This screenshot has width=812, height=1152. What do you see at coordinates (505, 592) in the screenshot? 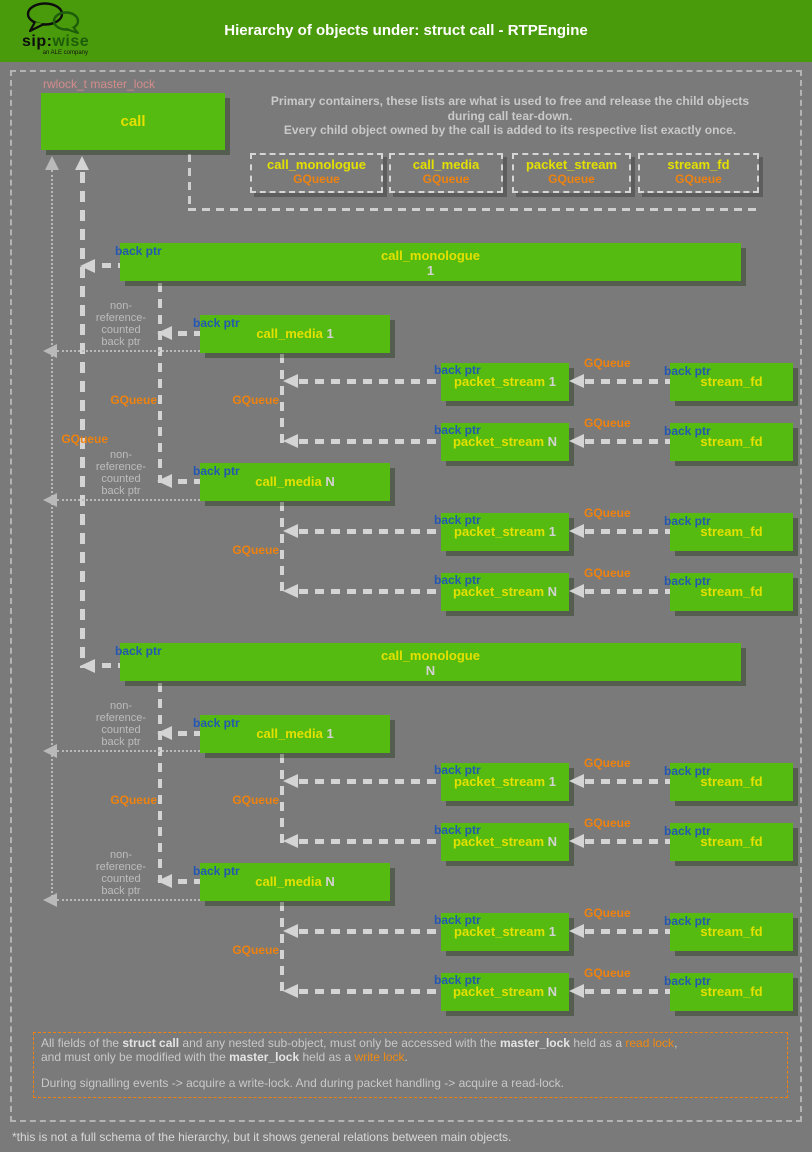
I see `node-packet-stream-r4: packet_stream N` at bounding box center [505, 592].